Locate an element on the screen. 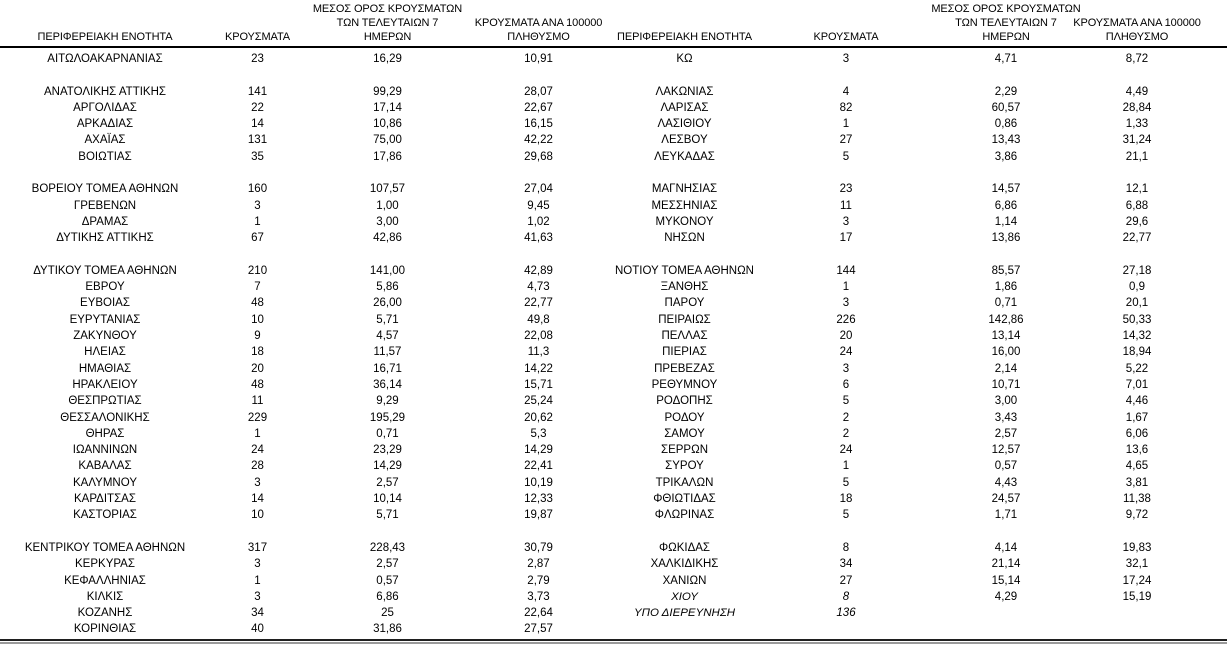 Image resolution: width=1227 pixels, height=648 pixels. avg7-cell is located at coordinates (1006, 255).